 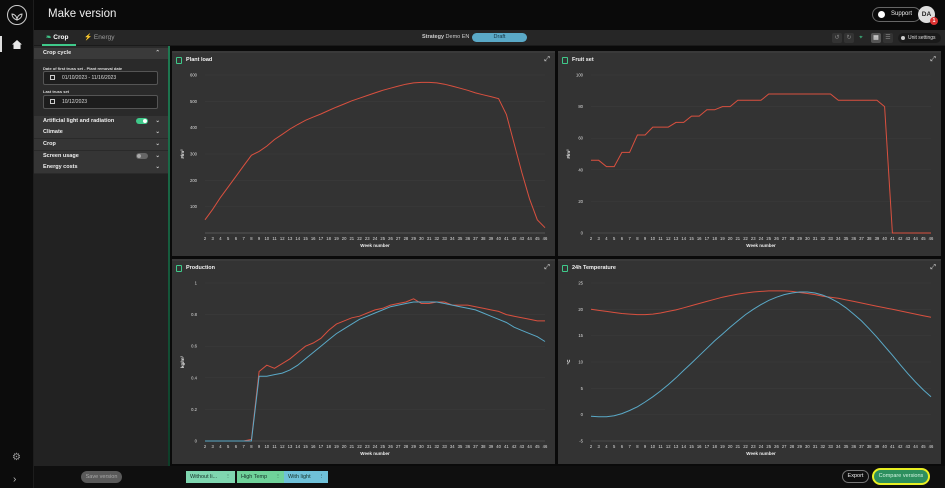 What do you see at coordinates (104, 37) in the screenshot?
I see `tab-energy-label: Energy` at bounding box center [104, 37].